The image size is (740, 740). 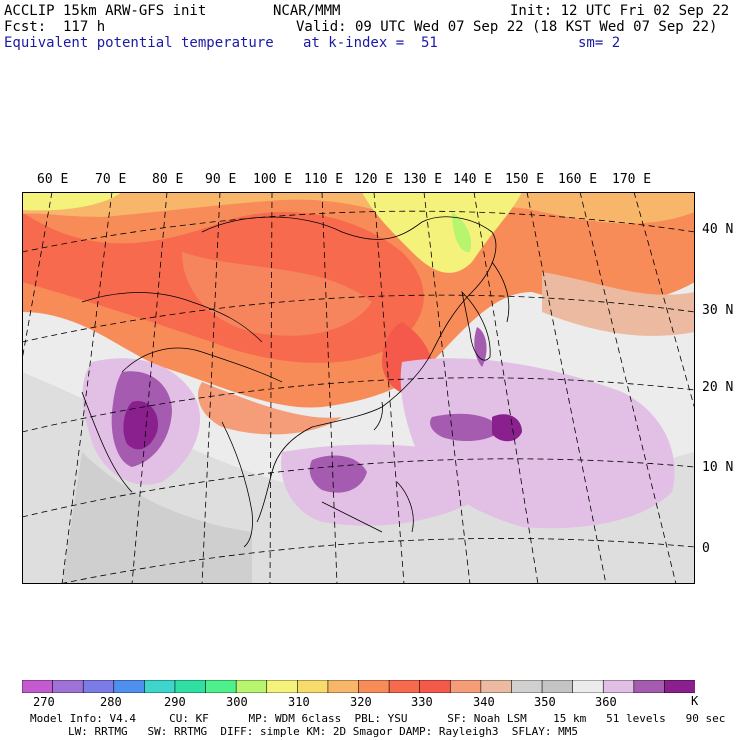 What do you see at coordinates (273, 179) in the screenshot?
I see `lon-label: 100 E` at bounding box center [273, 179].